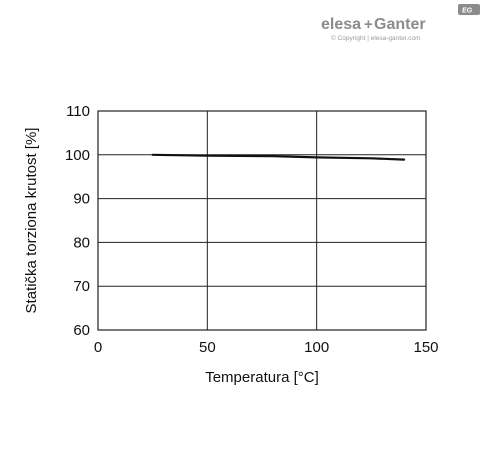 The height and width of the screenshot is (454, 488). What do you see at coordinates (81, 199) in the screenshot?
I see `y-tick-label: 90` at bounding box center [81, 199].